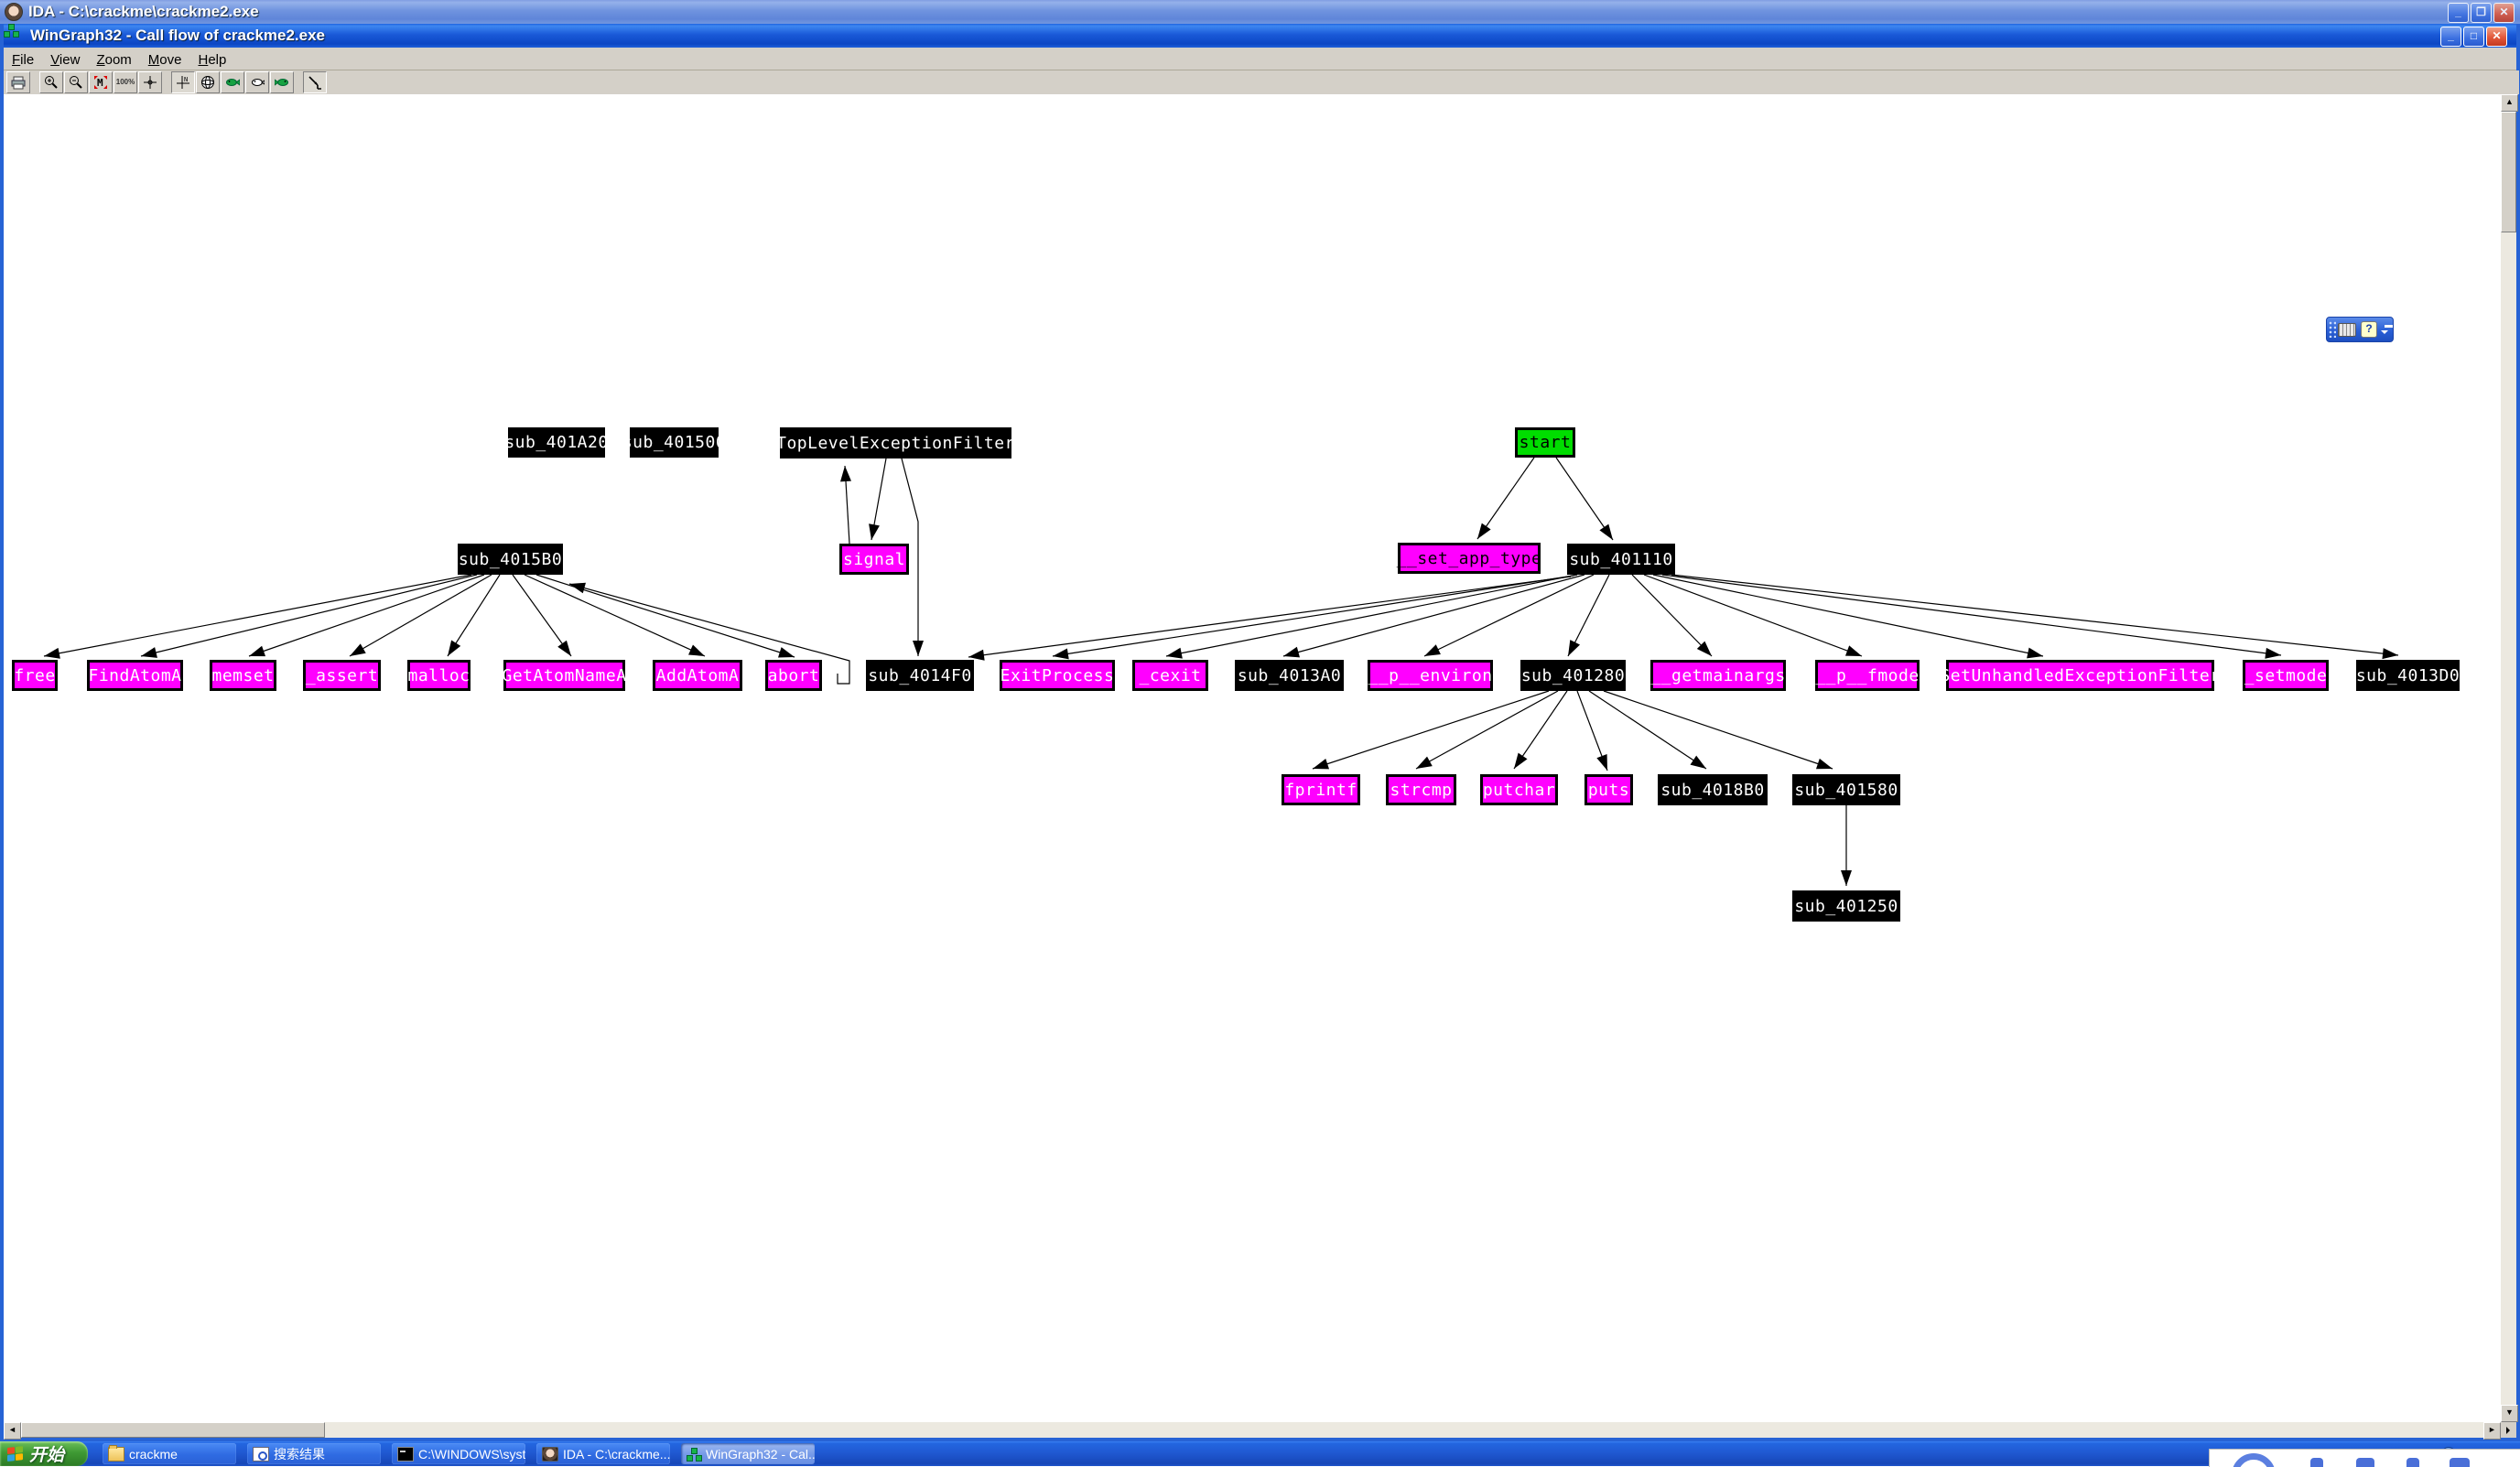 The image size is (2520, 1467). Describe the element at coordinates (35, 675) in the screenshot. I see `graph-node-free: free` at that location.